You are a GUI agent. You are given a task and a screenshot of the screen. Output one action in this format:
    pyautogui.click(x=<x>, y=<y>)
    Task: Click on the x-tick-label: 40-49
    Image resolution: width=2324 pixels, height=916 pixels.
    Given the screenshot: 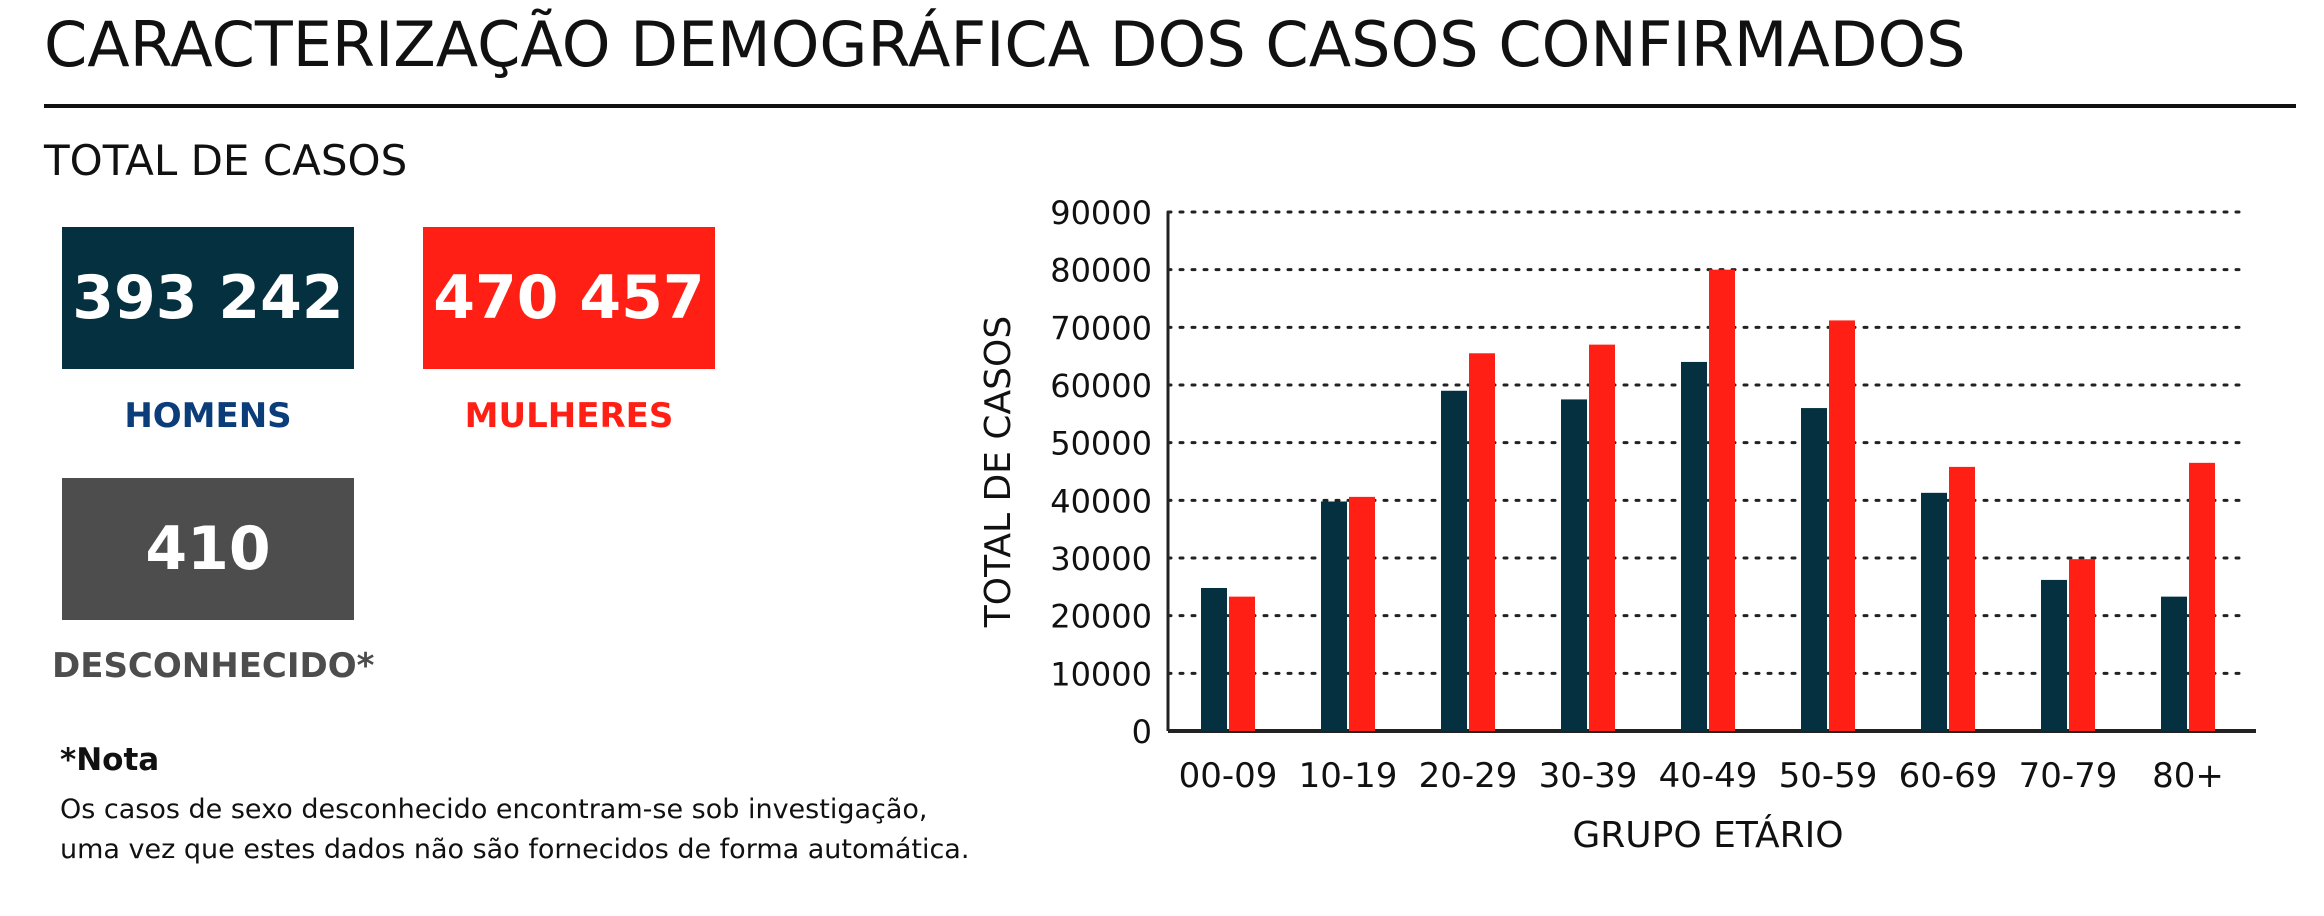 What is the action you would take?
    pyautogui.click(x=1708, y=776)
    